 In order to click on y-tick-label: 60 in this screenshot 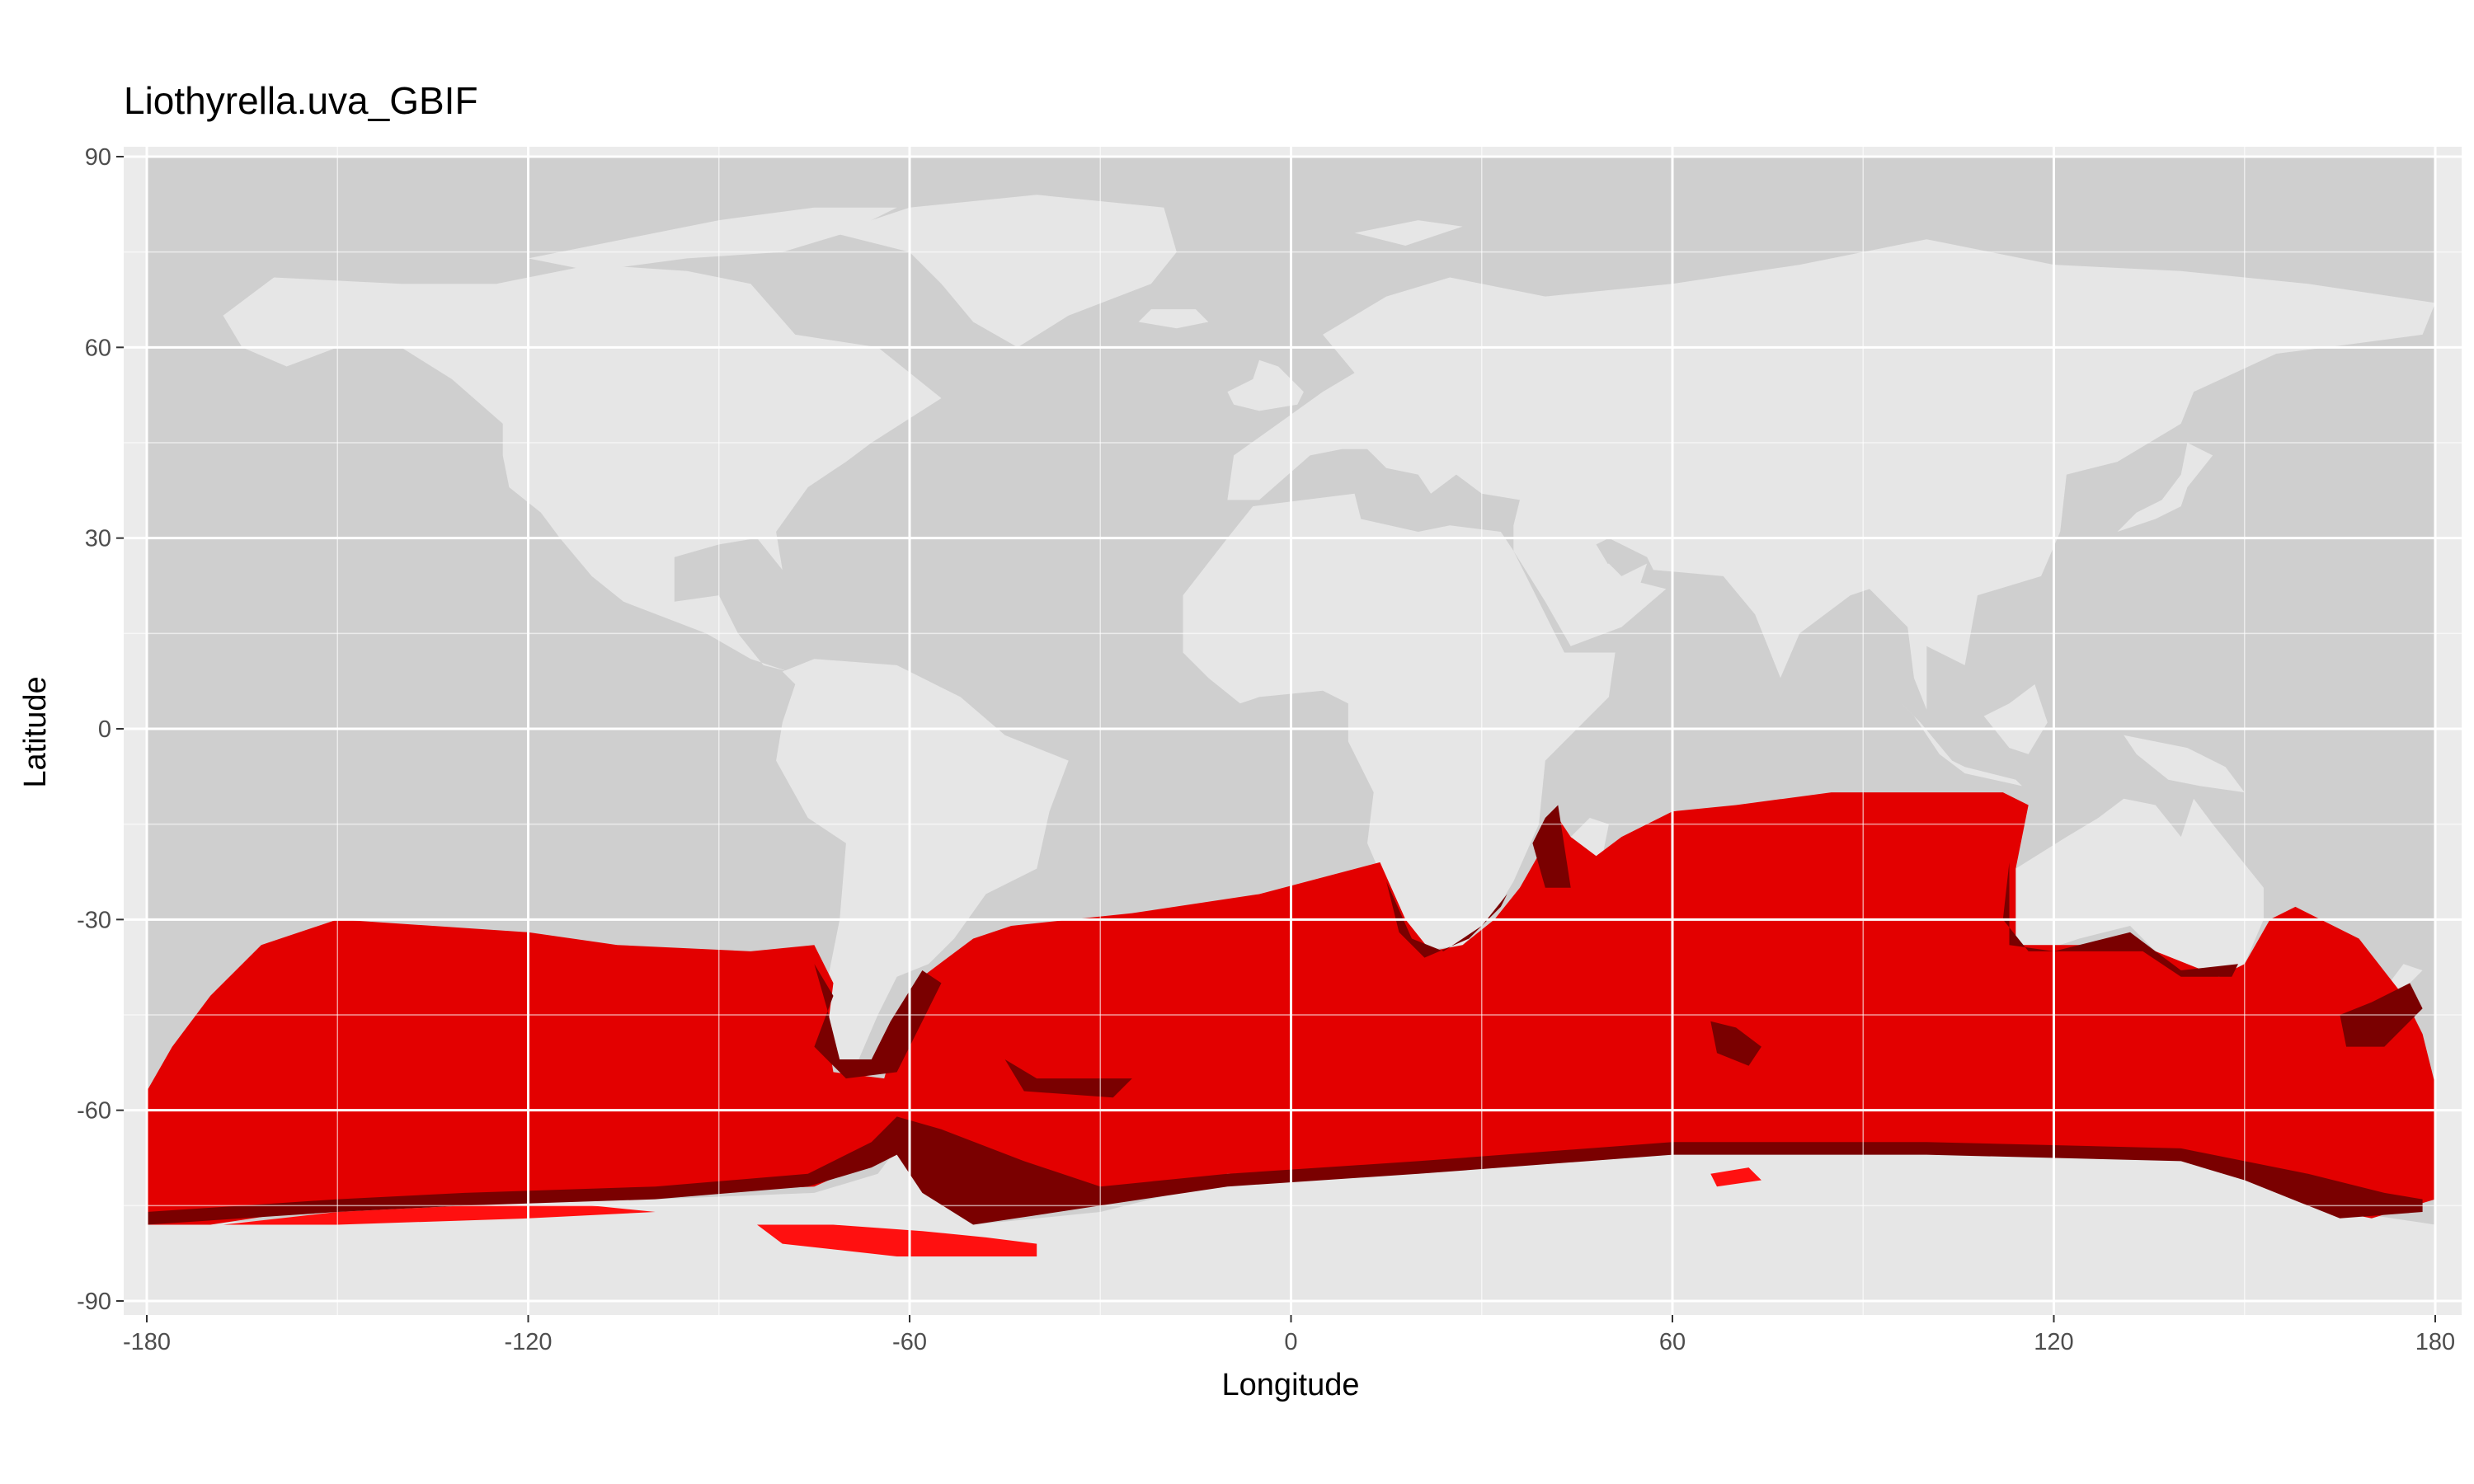, I will do `click(98, 348)`.